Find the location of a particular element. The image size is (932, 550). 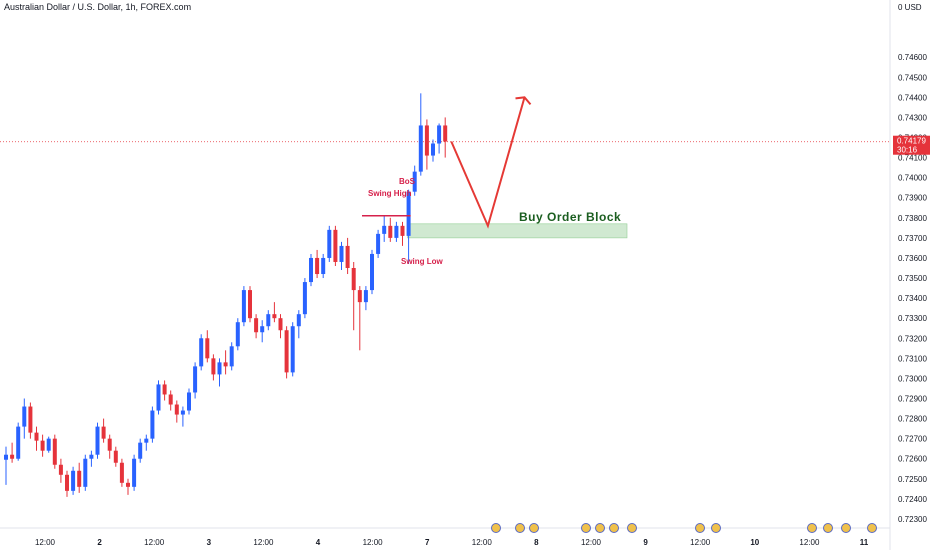

y-tick-label: 0.73700 is located at coordinates (912, 238).